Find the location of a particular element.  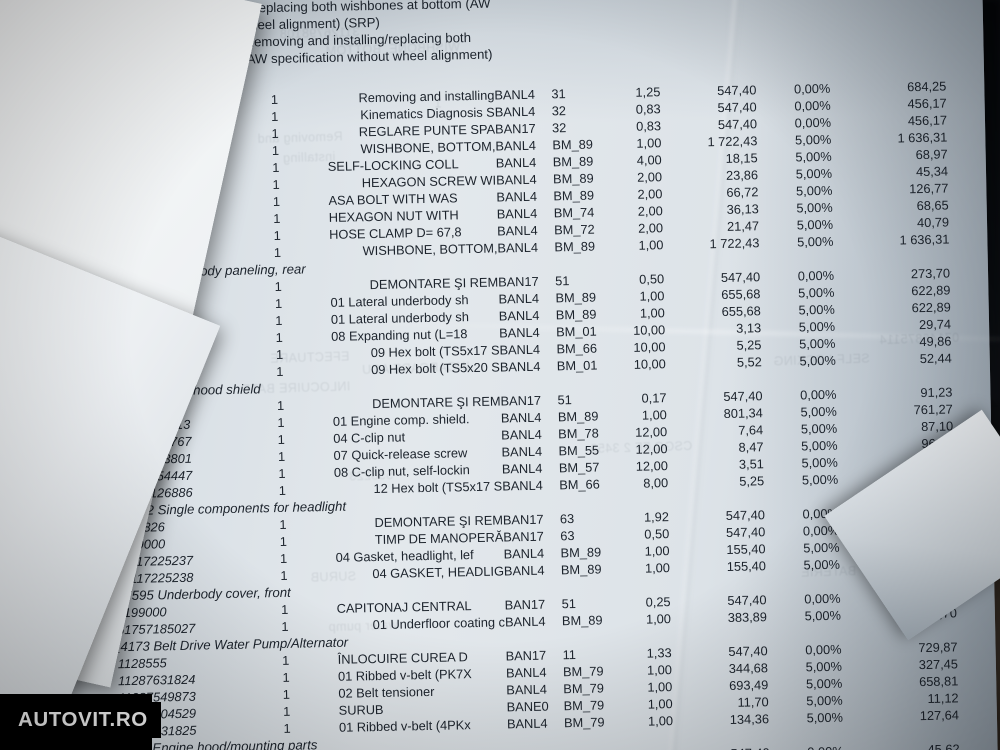

description-cell: 09 Hex bolt (TS5x20 S is located at coordinates (435, 368).